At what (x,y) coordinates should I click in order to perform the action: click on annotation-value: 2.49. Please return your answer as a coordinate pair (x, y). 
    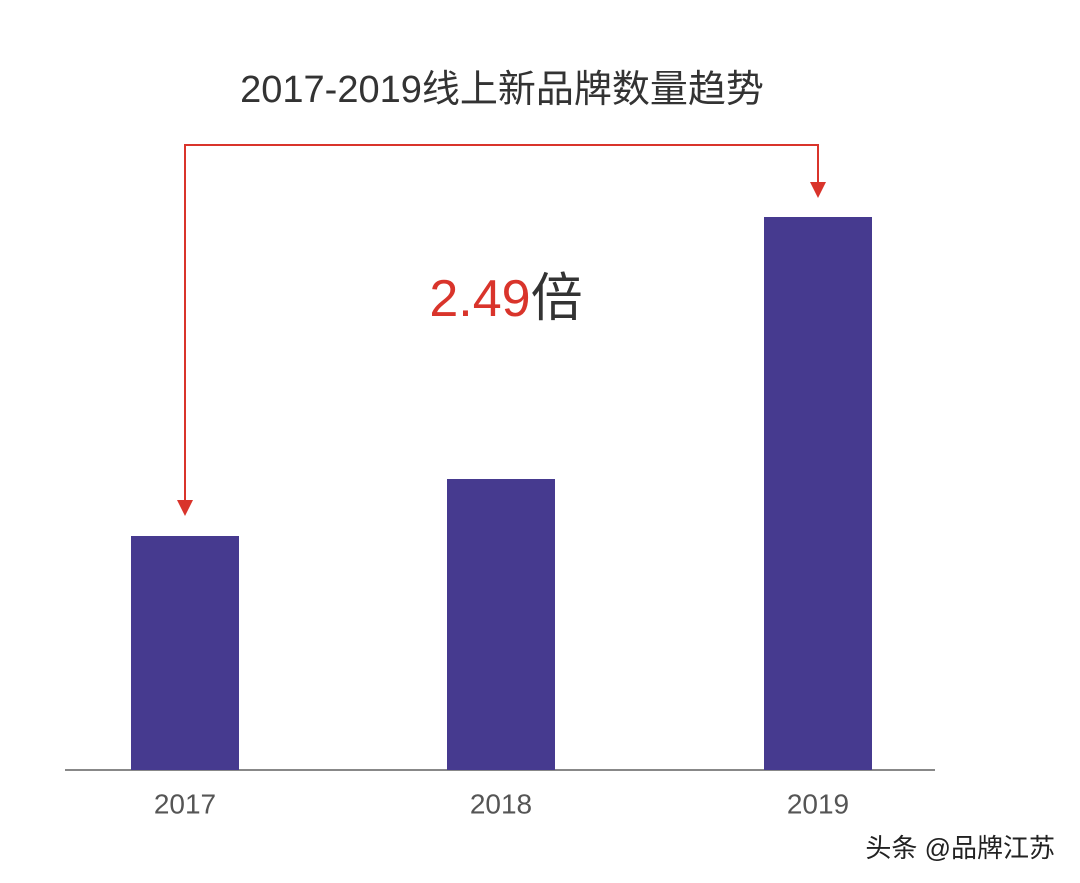
    Looking at the image, I should click on (479, 299).